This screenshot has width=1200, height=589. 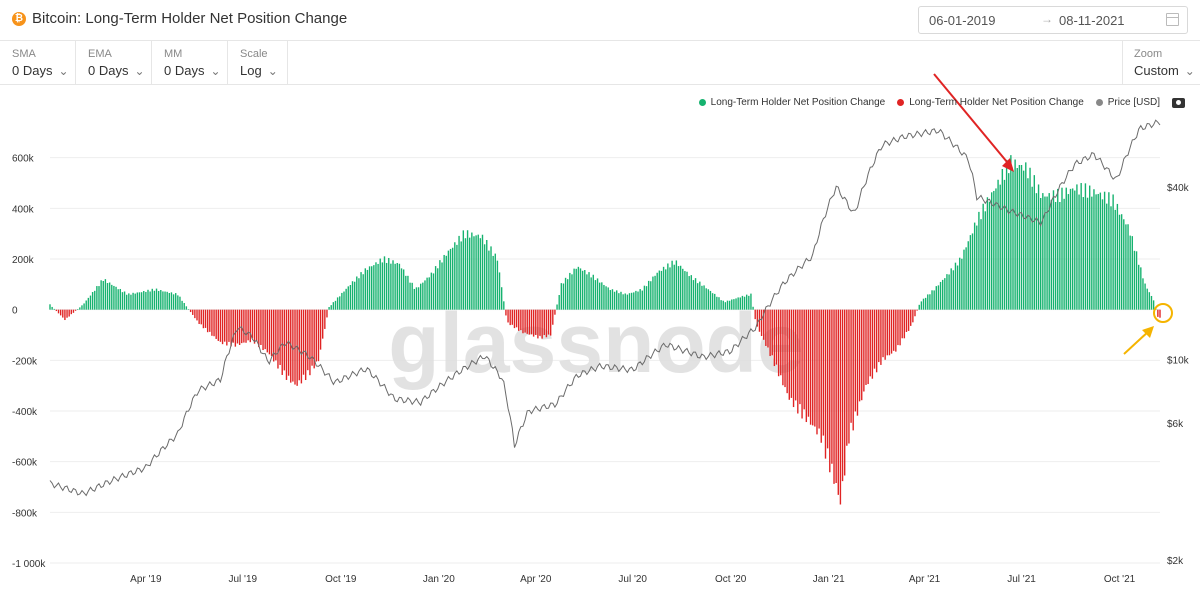 What do you see at coordinates (1175, 424) in the screenshot?
I see `y-right-tick-label: $6k` at bounding box center [1175, 424].